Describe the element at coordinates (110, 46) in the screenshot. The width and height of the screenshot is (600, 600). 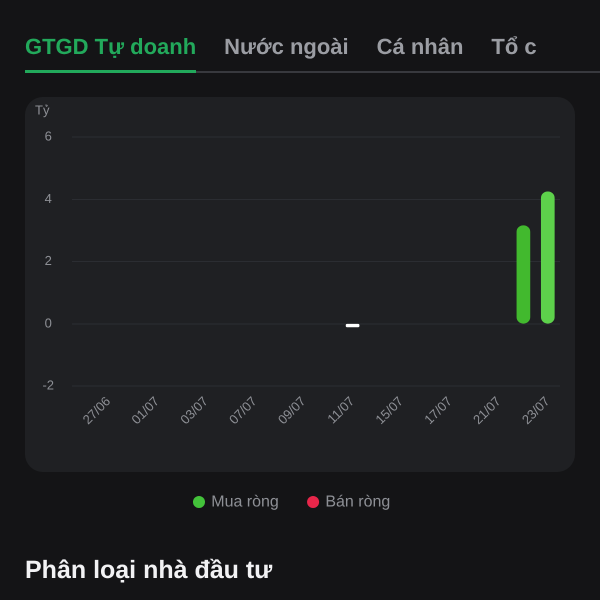
I see `chart-title: GTGD Tự doanh` at that location.